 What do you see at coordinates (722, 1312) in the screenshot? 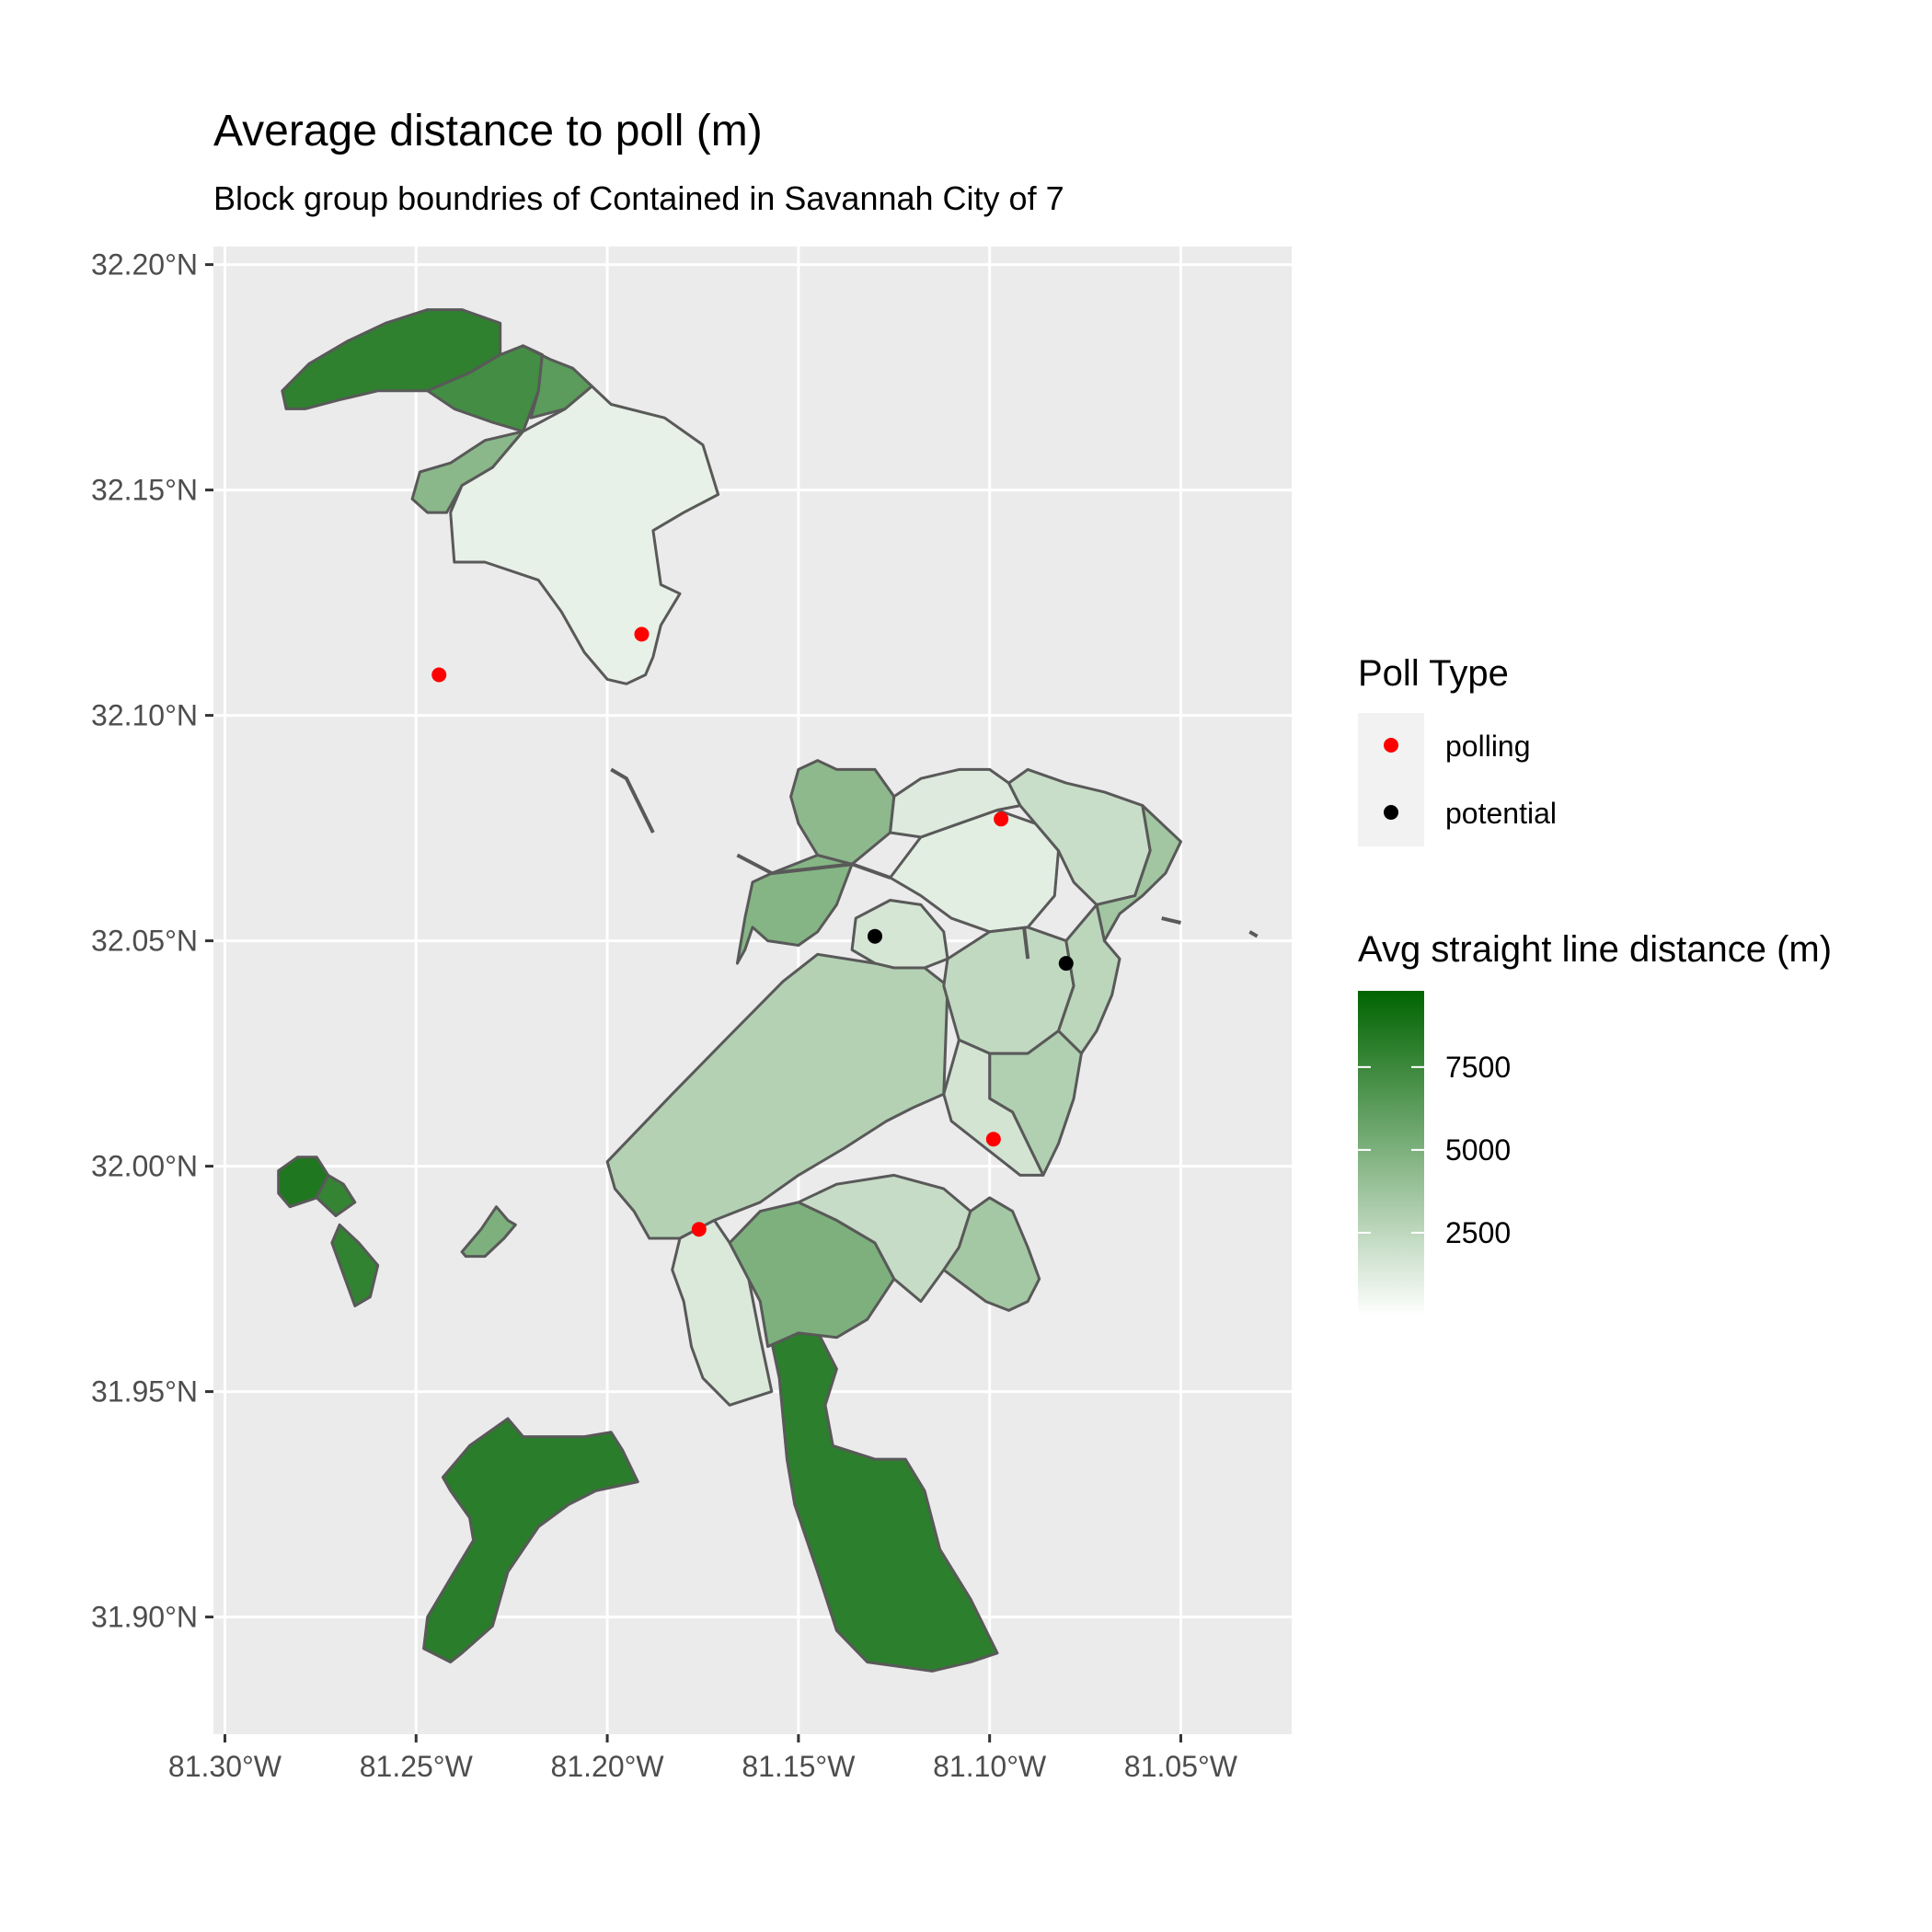
I see `region-main-far-south` at bounding box center [722, 1312].